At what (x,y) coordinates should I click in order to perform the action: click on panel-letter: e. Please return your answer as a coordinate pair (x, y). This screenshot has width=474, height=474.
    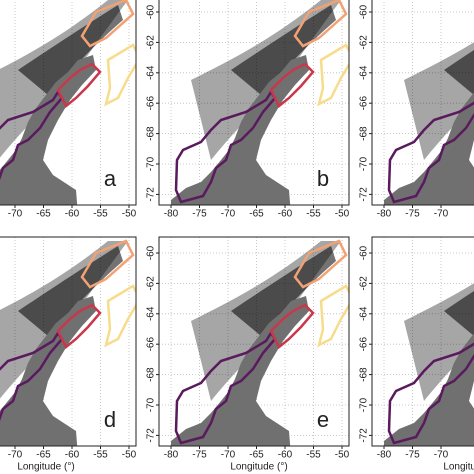
    Looking at the image, I should click on (323, 419).